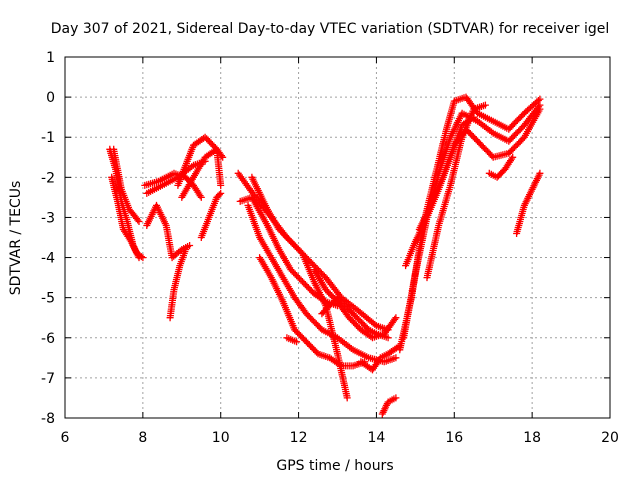  What do you see at coordinates (48, 259) in the screenshot?
I see `y-tick-label: -4` at bounding box center [48, 259].